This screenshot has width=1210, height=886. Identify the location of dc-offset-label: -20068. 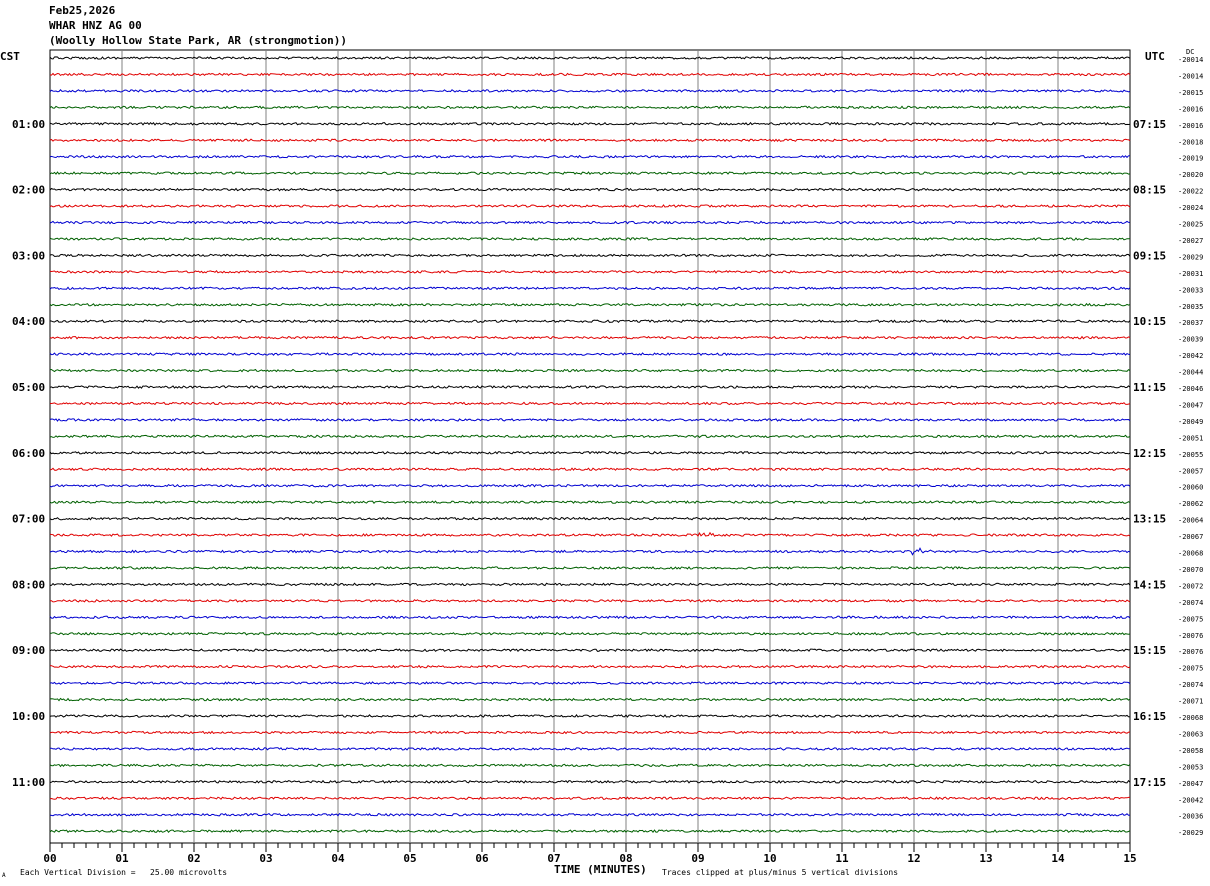
(1190, 554).